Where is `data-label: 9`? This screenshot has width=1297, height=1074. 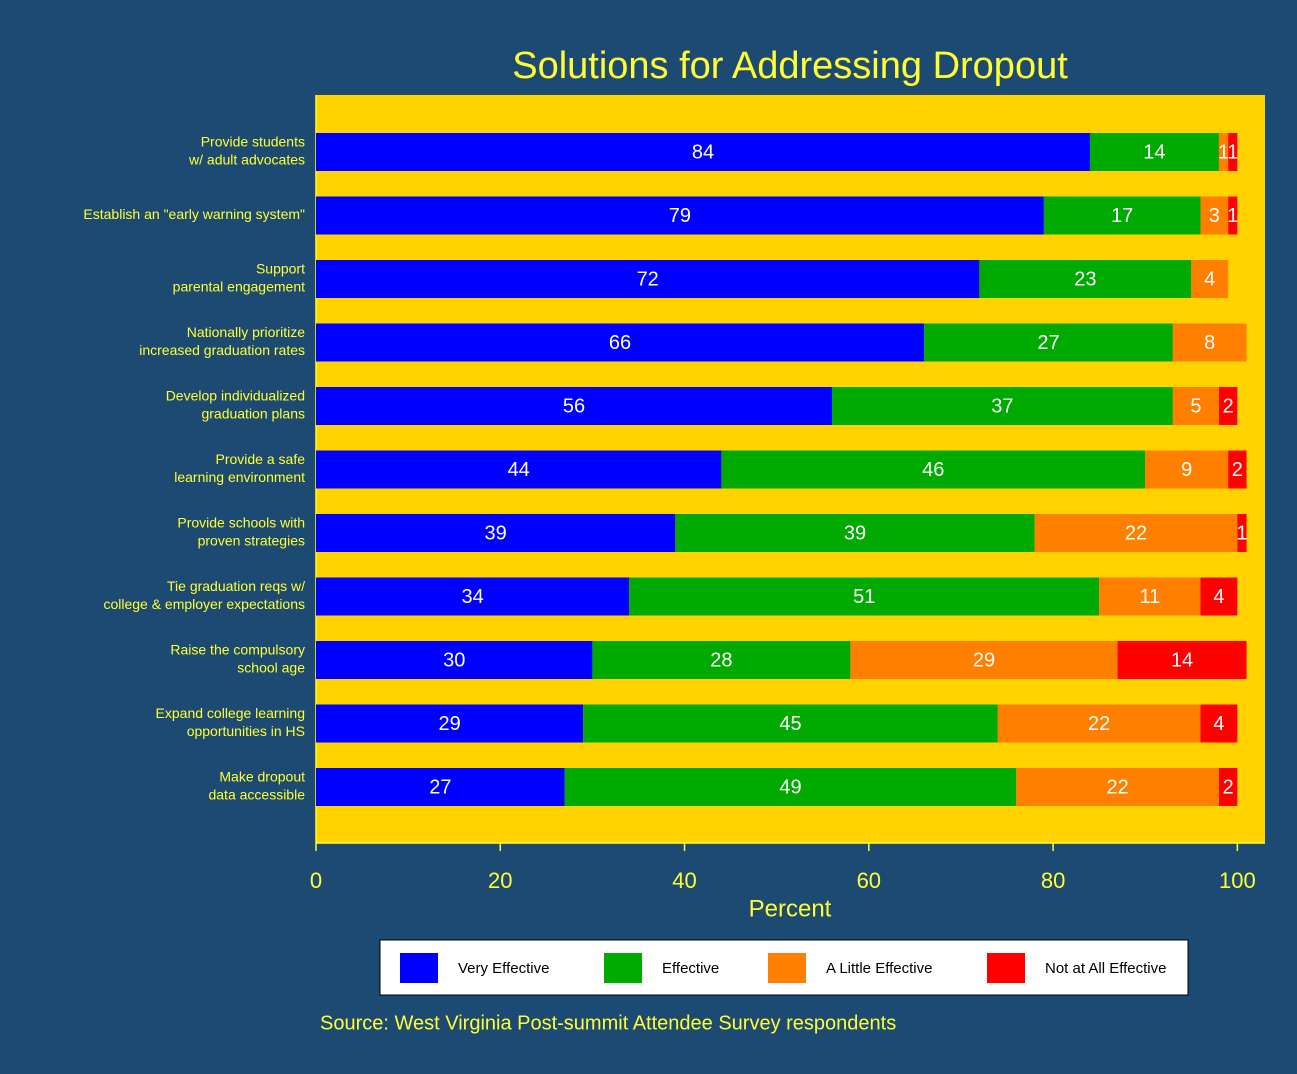 data-label: 9 is located at coordinates (1186, 470).